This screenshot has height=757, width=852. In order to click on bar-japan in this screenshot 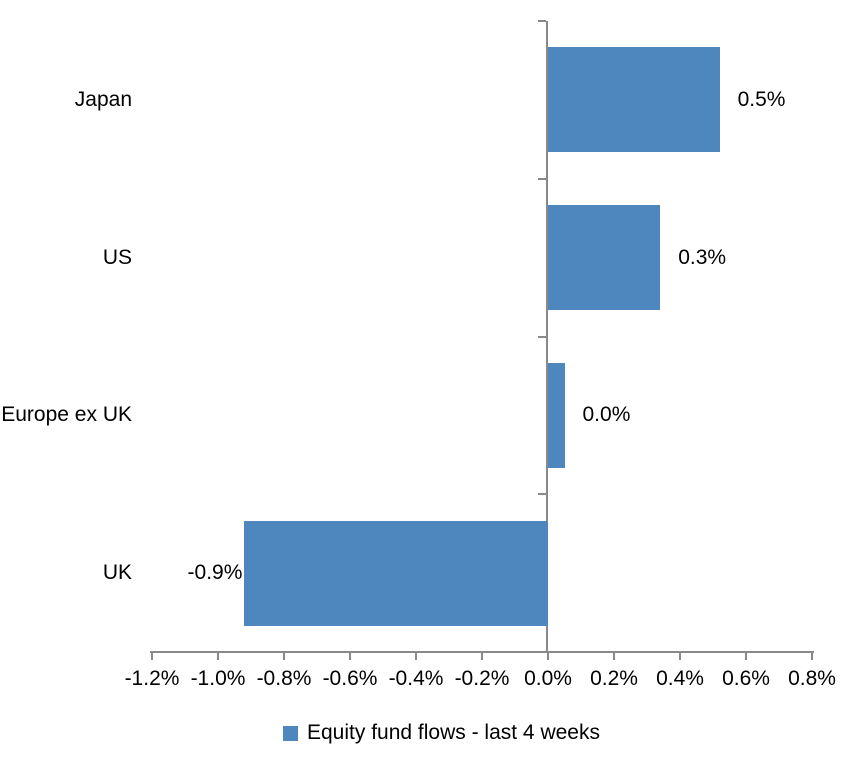, I will do `click(634, 100)`.